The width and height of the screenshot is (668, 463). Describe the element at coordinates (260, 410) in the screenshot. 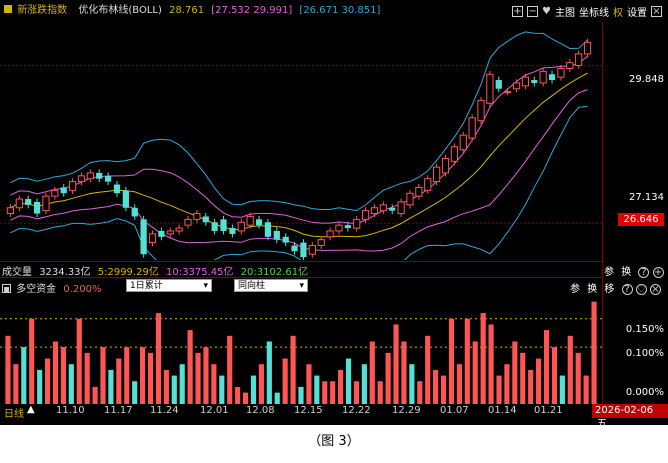

I see `x-tick-label: 12.08` at that location.